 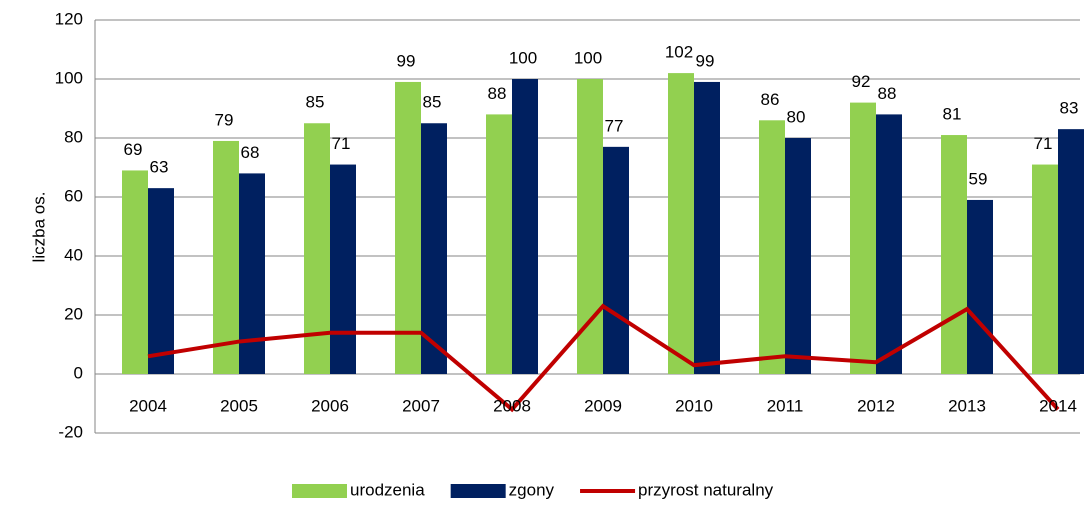 What do you see at coordinates (224, 119) in the screenshot?
I see `data-label: 79` at bounding box center [224, 119].